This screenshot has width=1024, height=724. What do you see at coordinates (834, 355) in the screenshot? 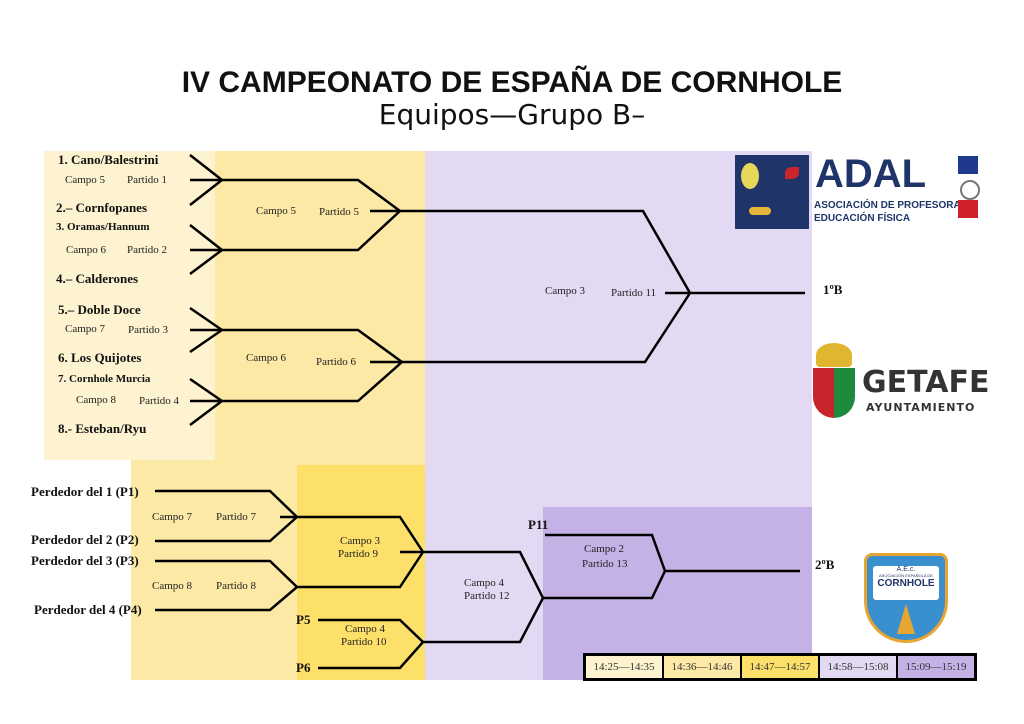
I see `crown-icon` at bounding box center [834, 355].